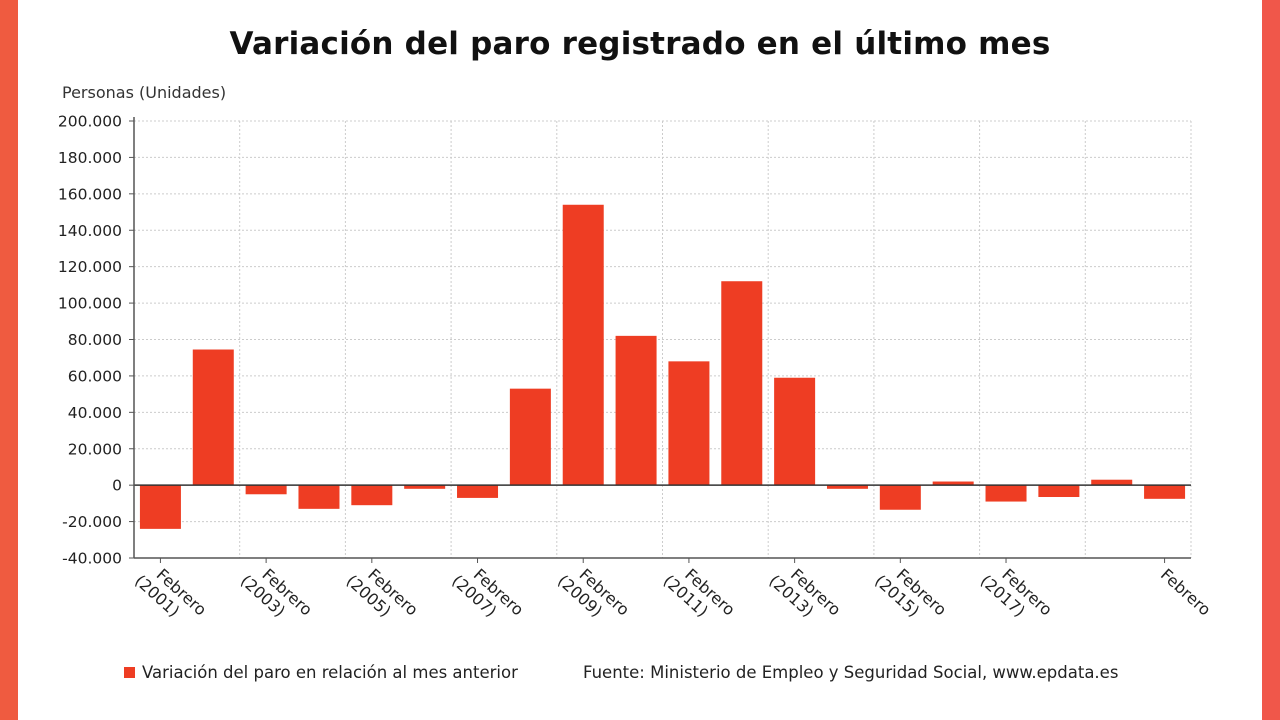 This screenshot has height=720, width=1280. What do you see at coordinates (117, 486) in the screenshot?
I see `y-tick-label: 0` at bounding box center [117, 486].